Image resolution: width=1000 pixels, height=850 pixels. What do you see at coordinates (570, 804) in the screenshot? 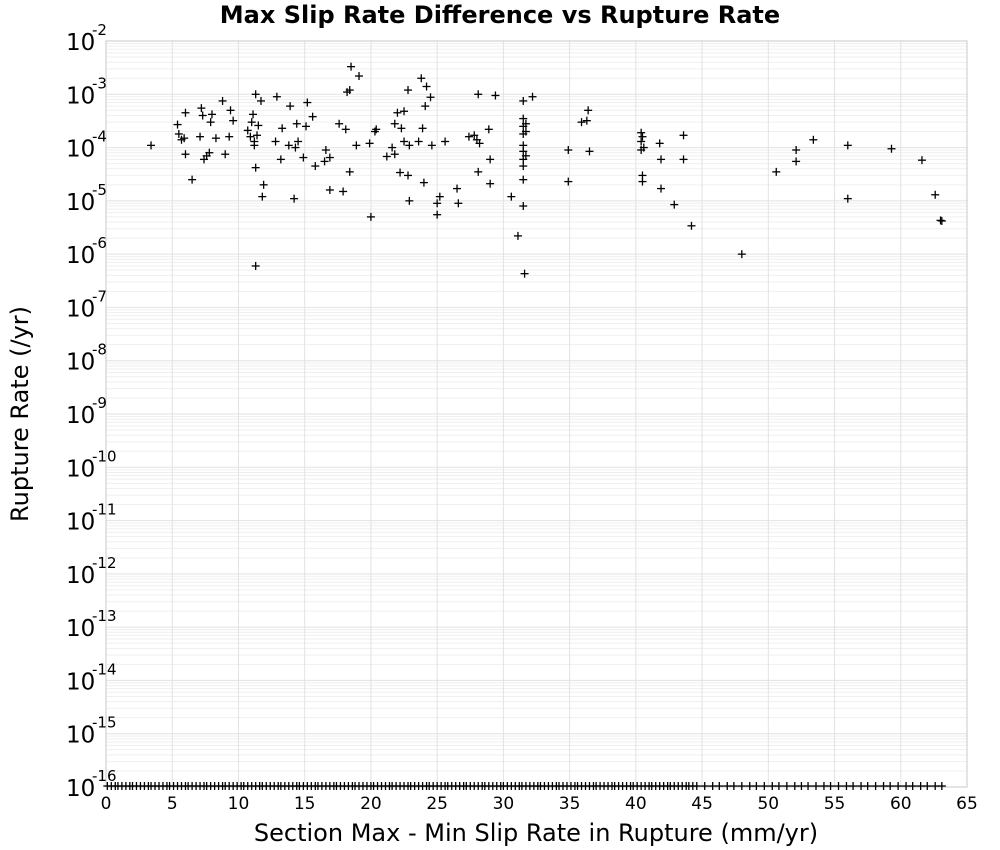
I see `x-tick-label: 35` at bounding box center [570, 804].